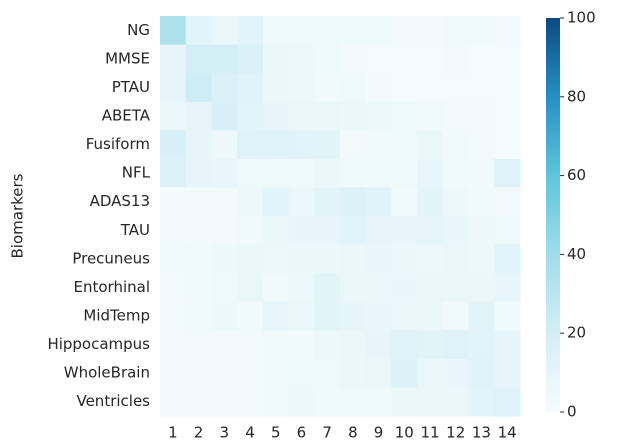 The width and height of the screenshot is (621, 444). I want to click on x-tick-label: 8, so click(353, 433).